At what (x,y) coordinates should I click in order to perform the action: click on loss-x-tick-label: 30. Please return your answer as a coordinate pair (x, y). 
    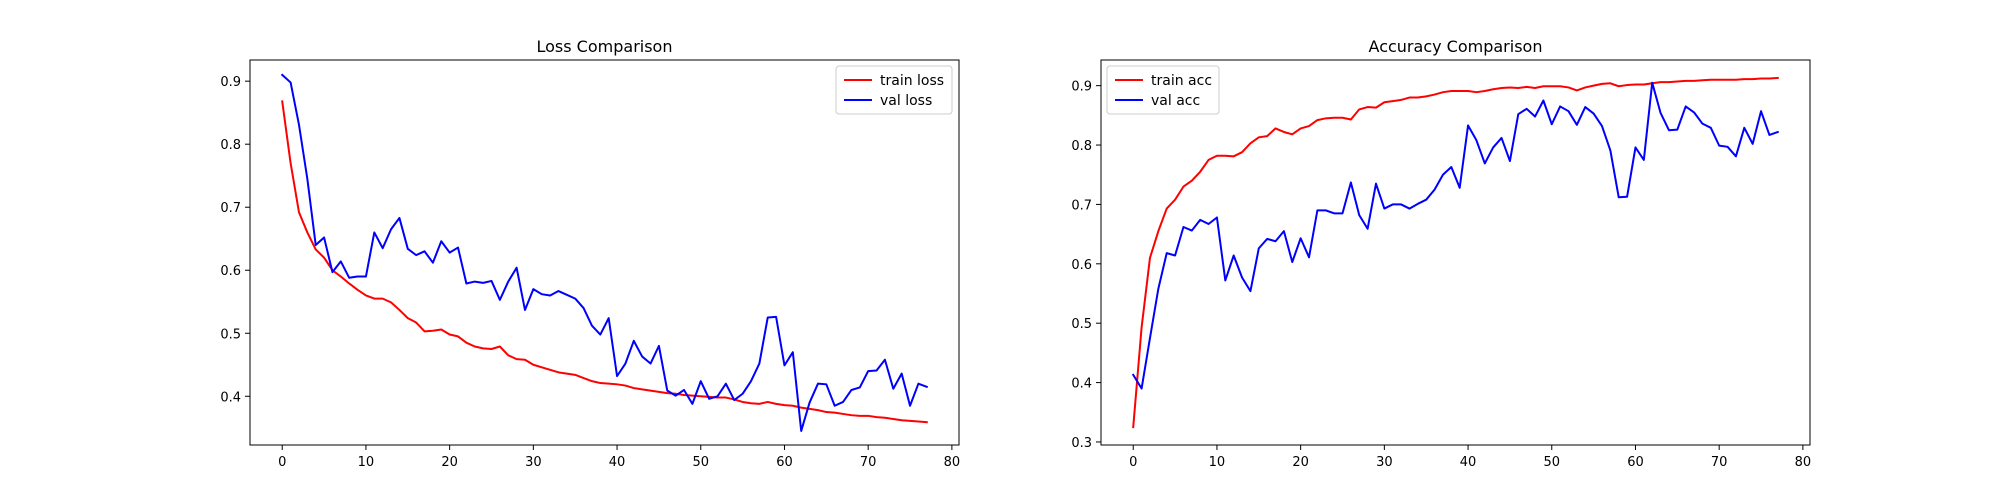
    Looking at the image, I should click on (533, 462).